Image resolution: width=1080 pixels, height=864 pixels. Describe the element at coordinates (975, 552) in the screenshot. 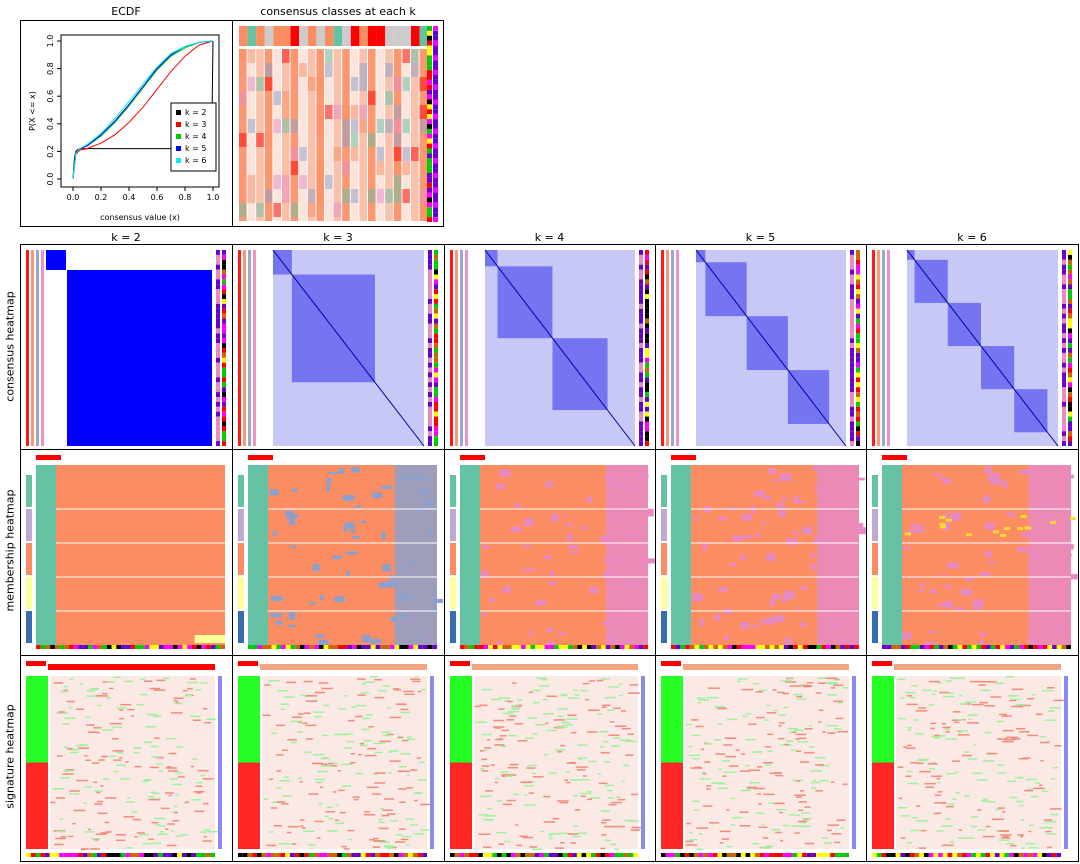

I see `membership-heatmap-k6-svg` at that location.